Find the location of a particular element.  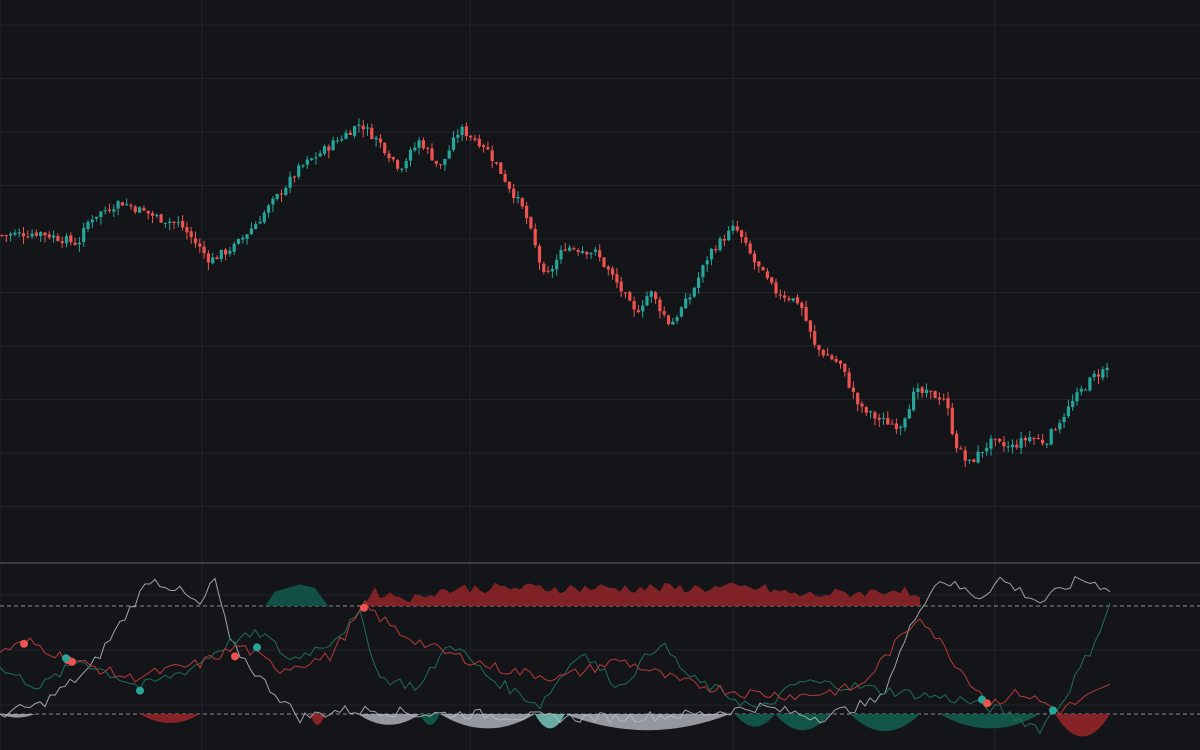

signal-dot-up is located at coordinates (257, 647).